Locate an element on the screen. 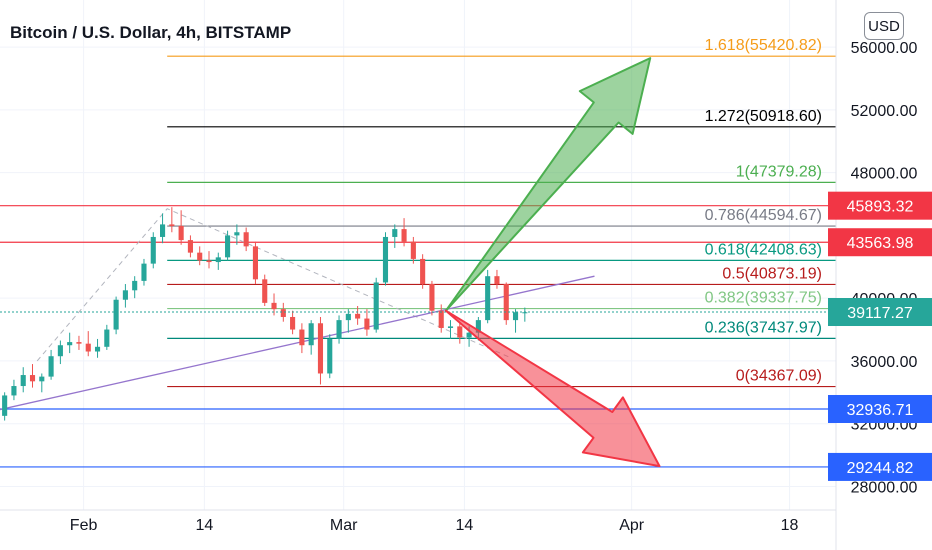 The image size is (932, 550). fib-level-label: 0.786(44594.67) is located at coordinates (763, 215).